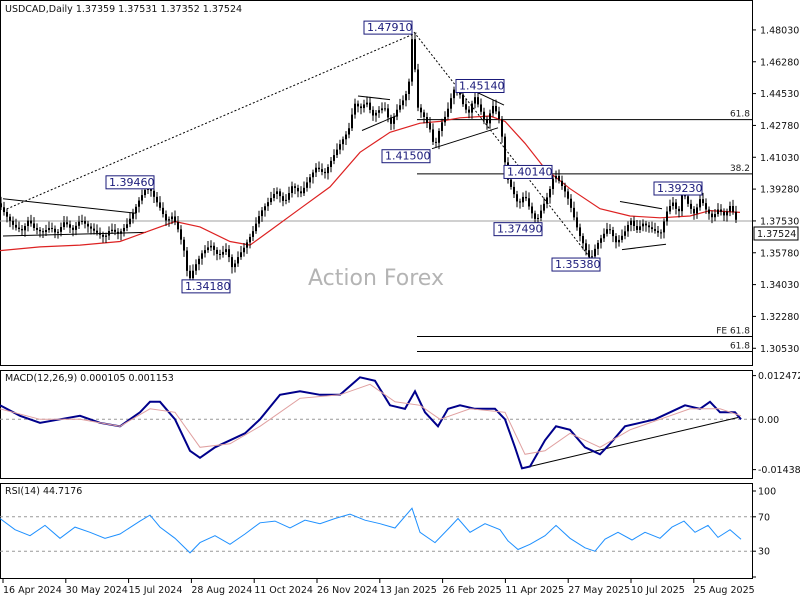 The height and width of the screenshot is (600, 800). What do you see at coordinates (740, 347) in the screenshot?
I see `fib-label: 61.8` at bounding box center [740, 347].